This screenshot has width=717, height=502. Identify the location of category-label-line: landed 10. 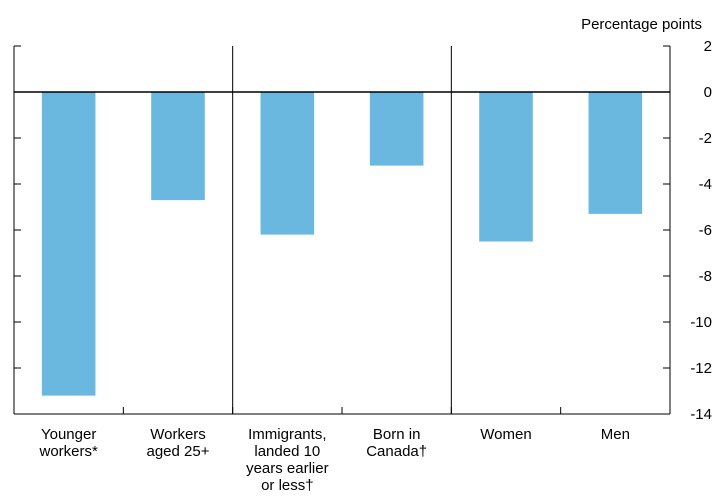
(287, 451).